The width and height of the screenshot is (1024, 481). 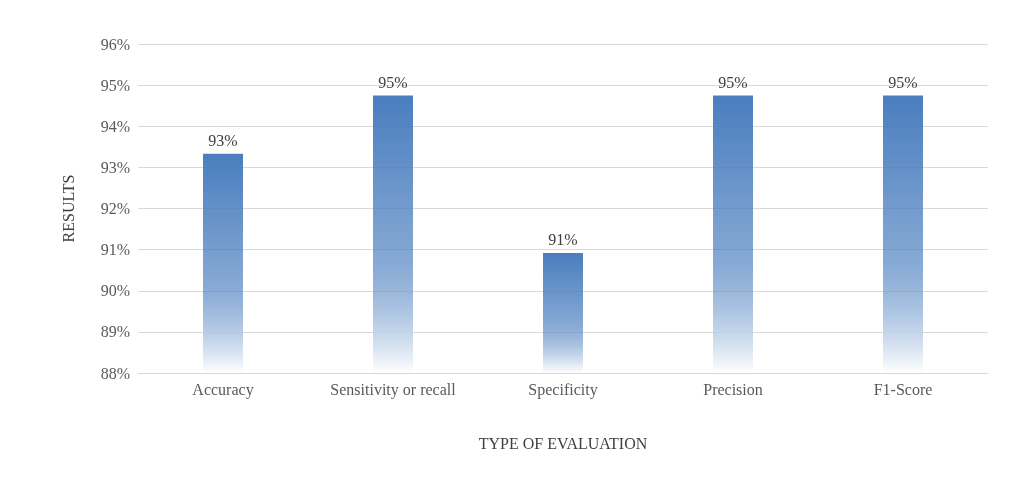 I want to click on data-label: 91%, so click(x=563, y=240).